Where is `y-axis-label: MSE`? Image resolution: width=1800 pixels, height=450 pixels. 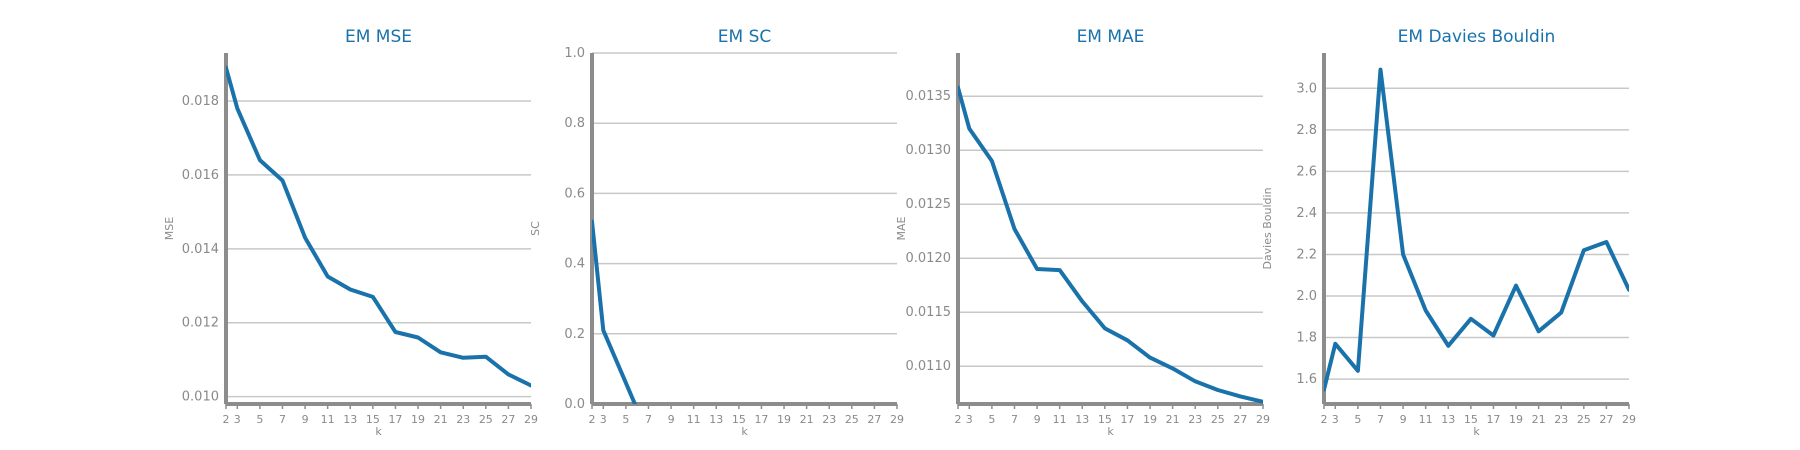
y-axis-label: MSE is located at coordinates (169, 228).